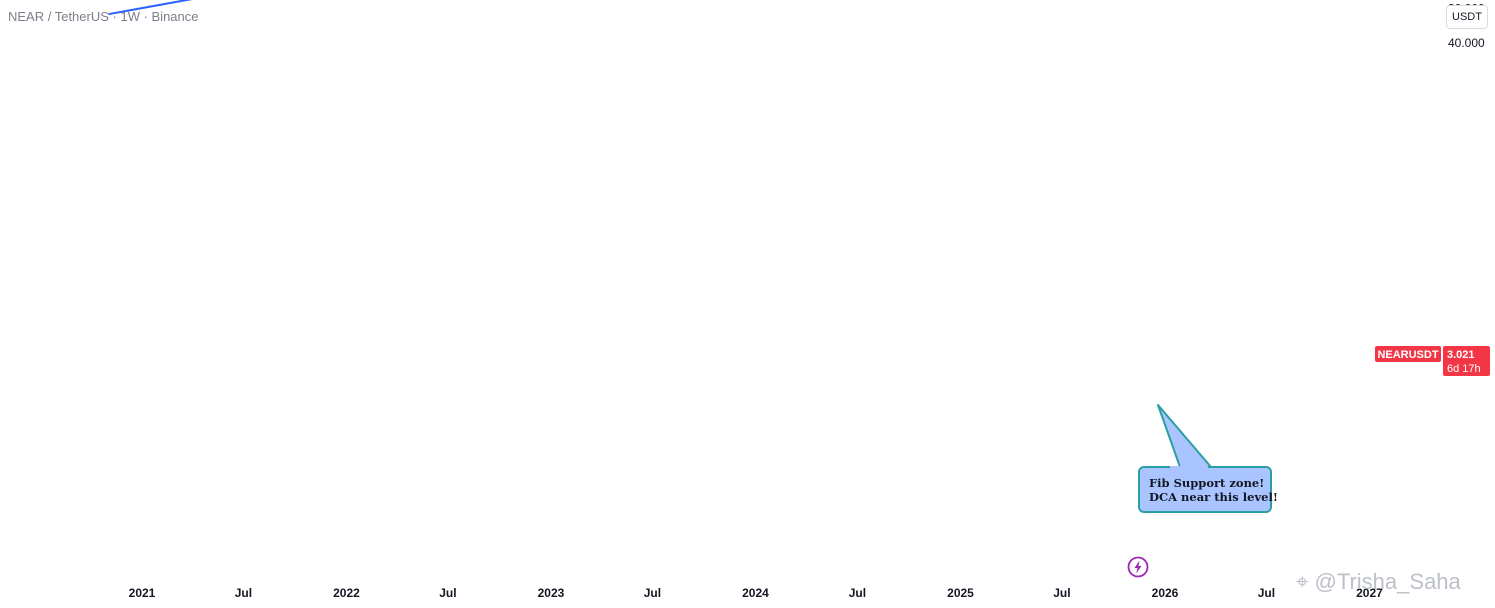  What do you see at coordinates (1464, 369) in the screenshot?
I see `countdown-value: 6d 17h` at bounding box center [1464, 369].